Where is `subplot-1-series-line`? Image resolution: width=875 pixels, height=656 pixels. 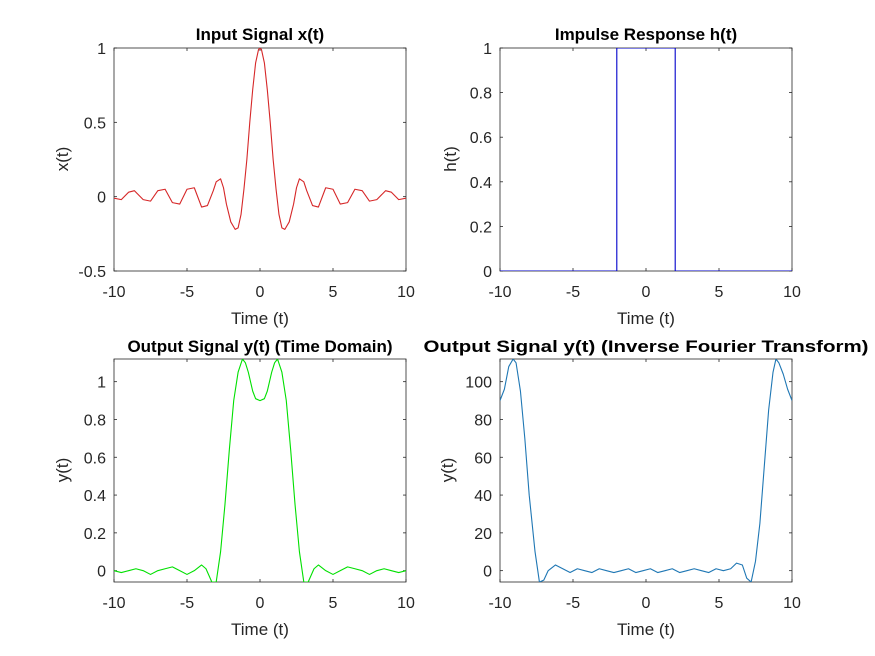 subplot-1-series-line is located at coordinates (260, 139).